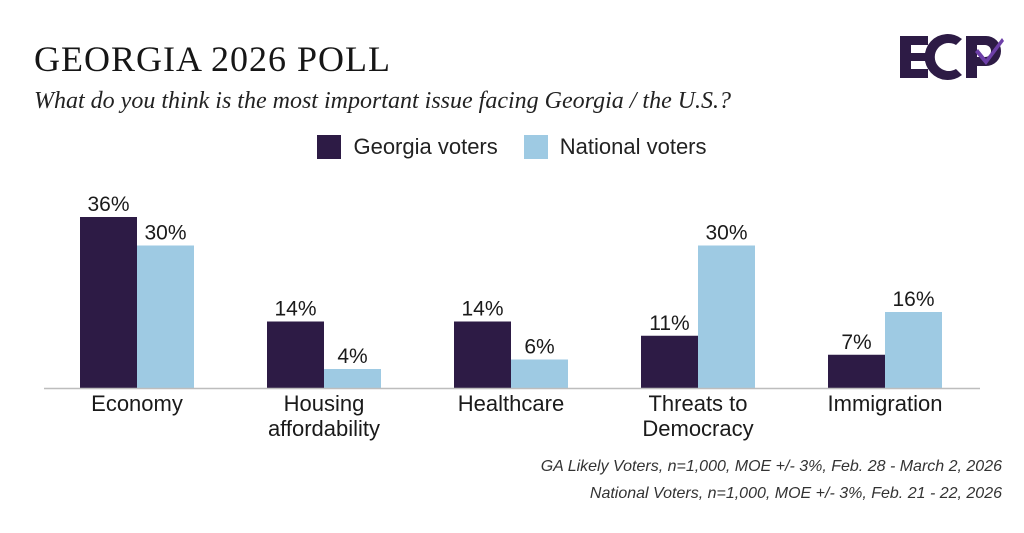  What do you see at coordinates (669, 323) in the screenshot?
I see `data-label: 11%` at bounding box center [669, 323].